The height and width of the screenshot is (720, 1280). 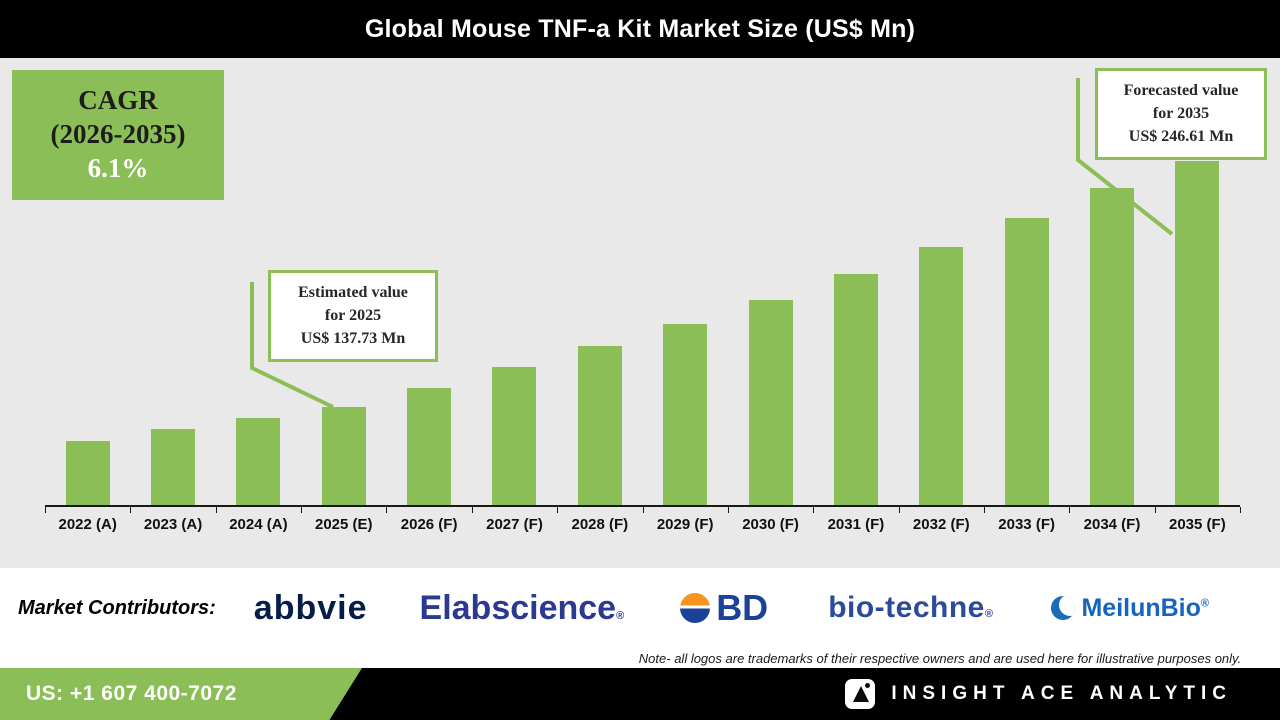 I want to click on x-label-2025-e: 2025 (E), so click(x=343, y=524).